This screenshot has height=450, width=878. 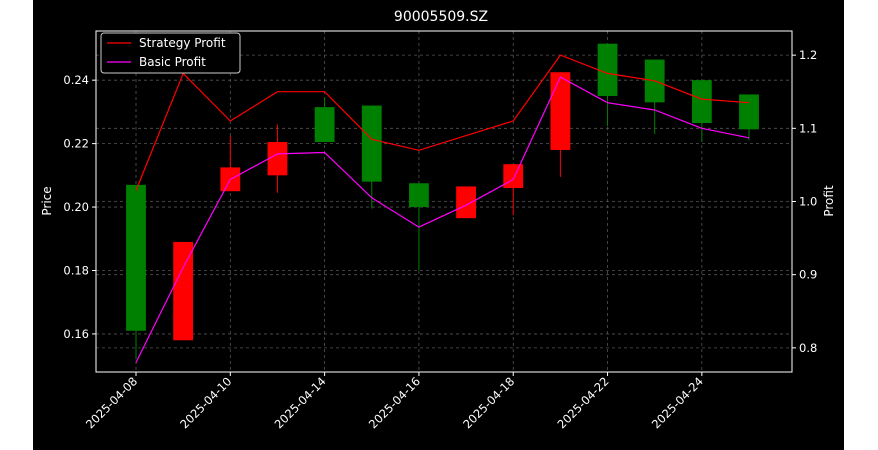 I want to click on legend: Strategy Profit Basic Profit, so click(x=170, y=53).